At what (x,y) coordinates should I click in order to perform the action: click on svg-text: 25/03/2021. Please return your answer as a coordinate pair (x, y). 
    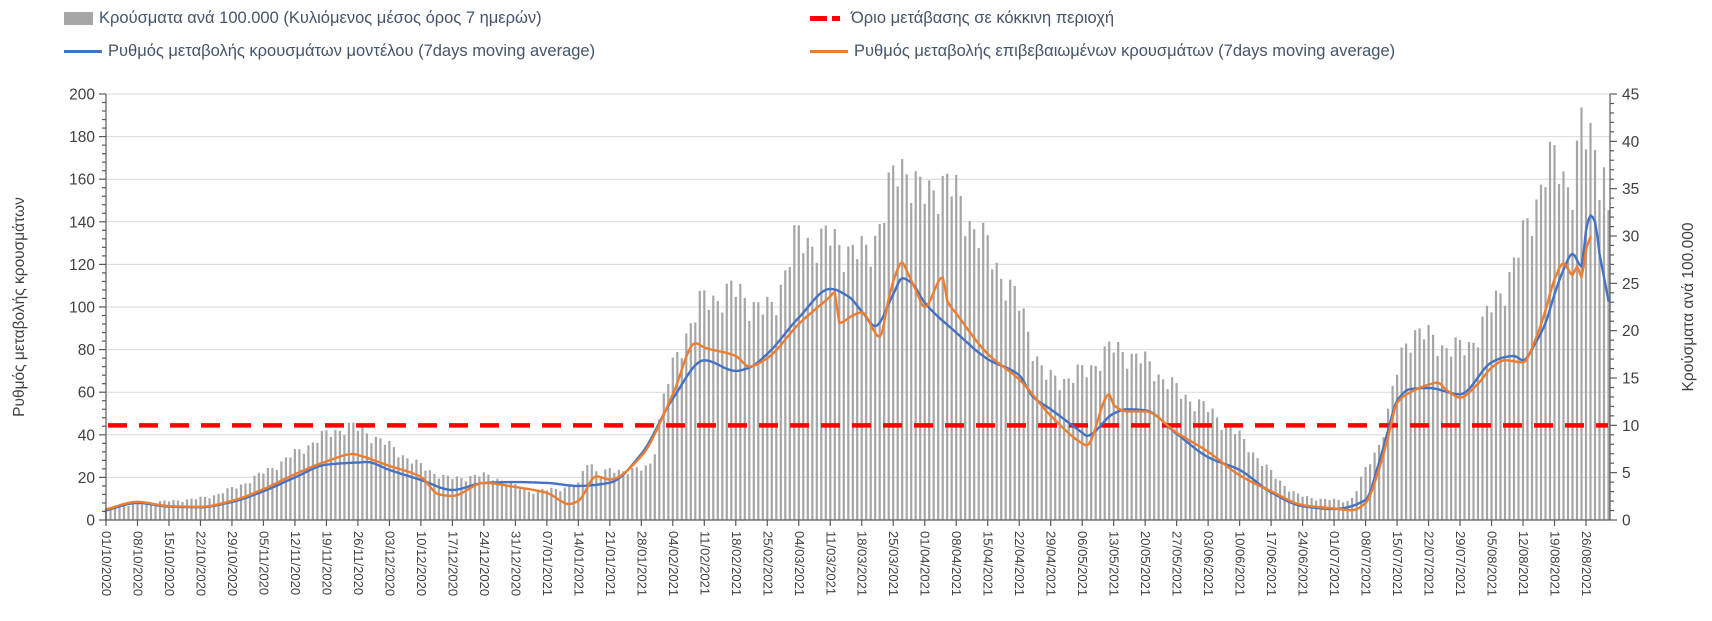
    Looking at the image, I should click on (893, 563).